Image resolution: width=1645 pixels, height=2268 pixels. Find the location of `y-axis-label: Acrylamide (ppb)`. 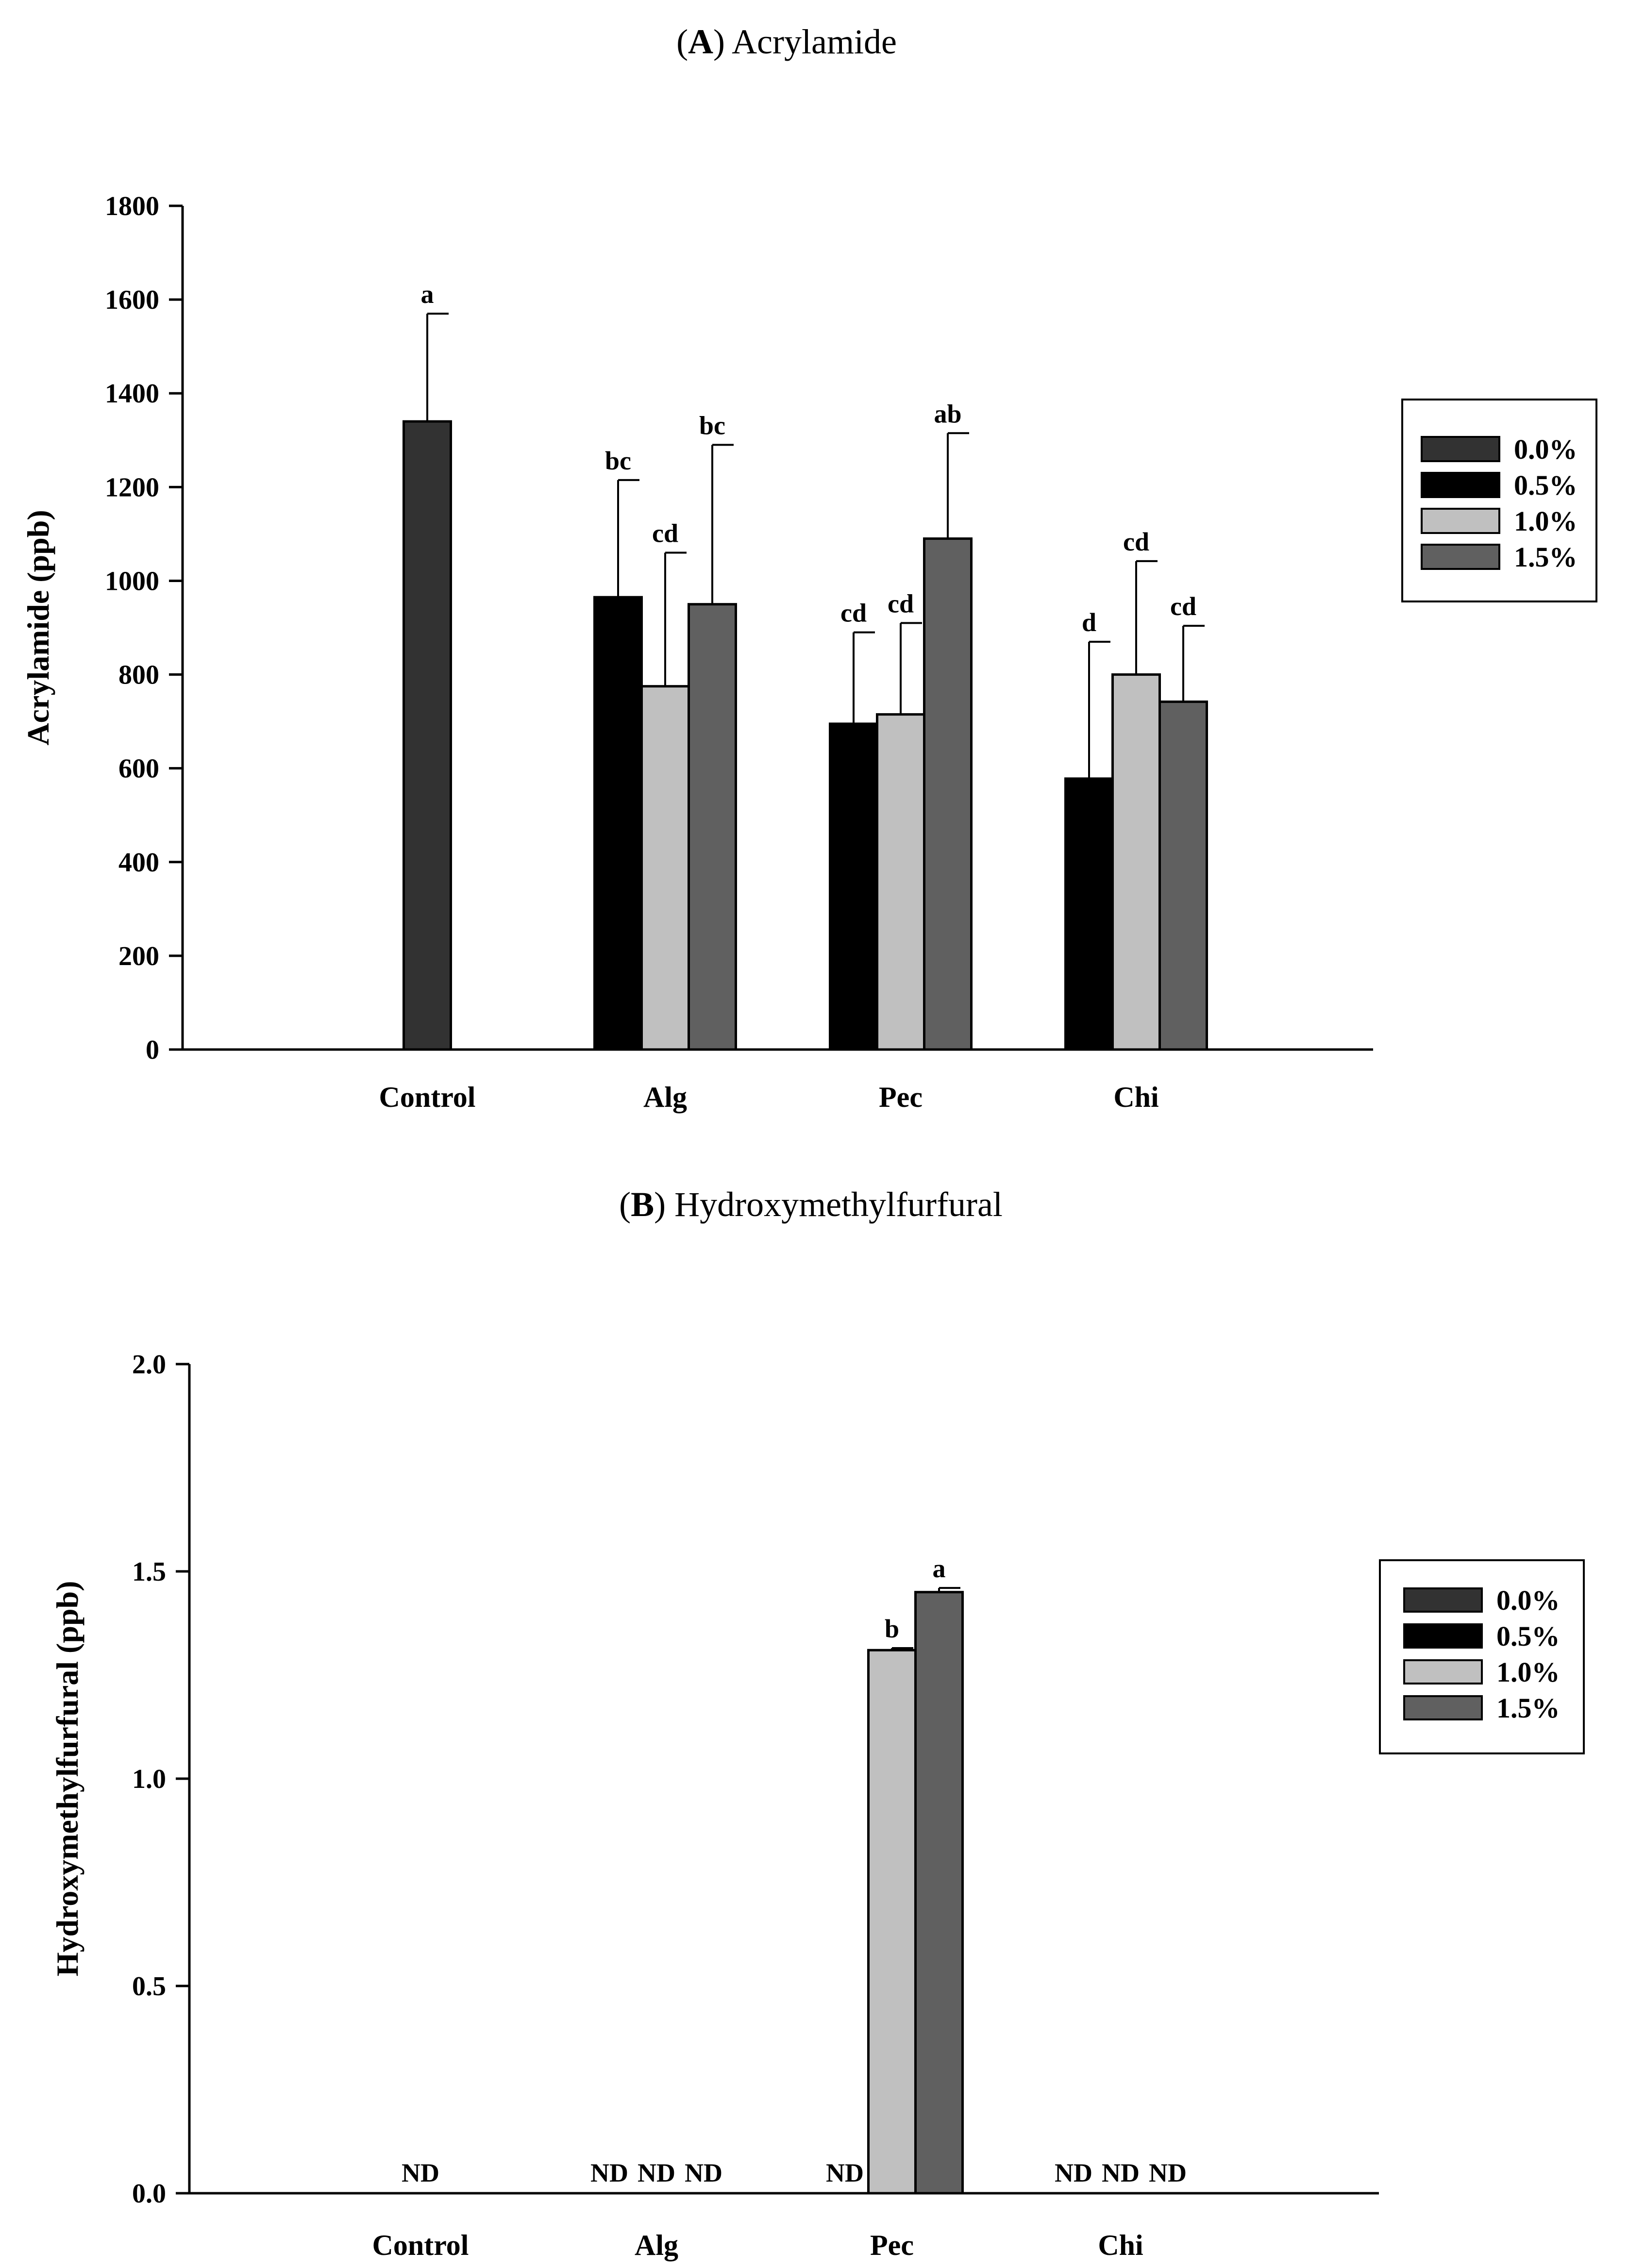

y-axis-label: Acrylamide (ppb) is located at coordinates (38, 627).